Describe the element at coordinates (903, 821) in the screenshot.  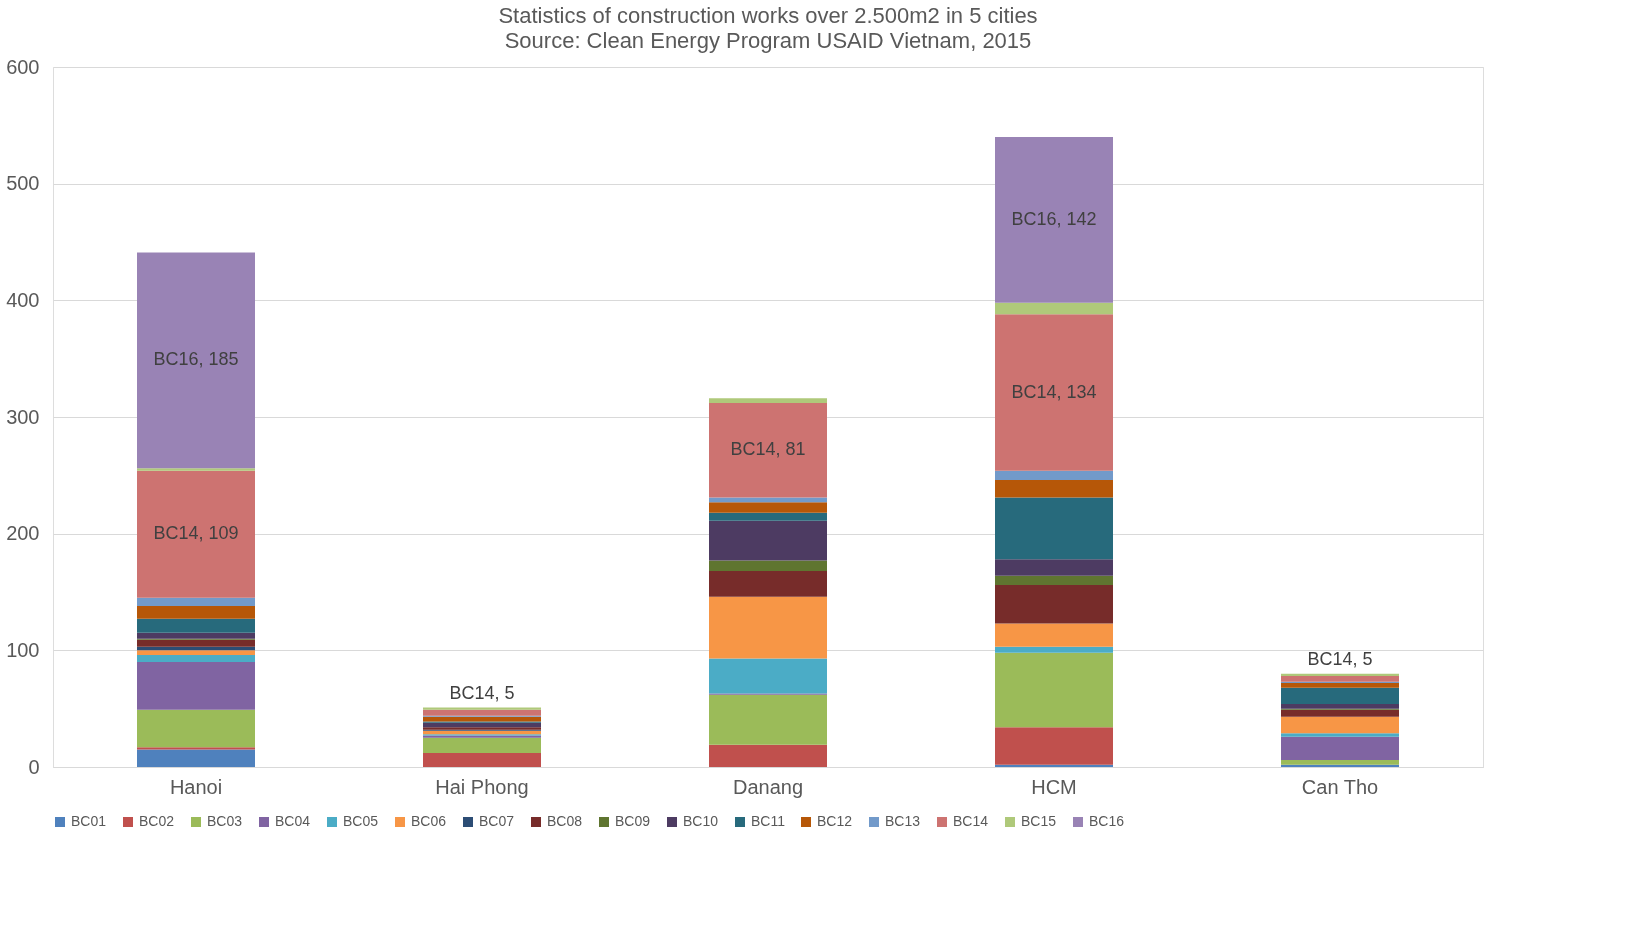
I see `legend-label: BC13` at that location.